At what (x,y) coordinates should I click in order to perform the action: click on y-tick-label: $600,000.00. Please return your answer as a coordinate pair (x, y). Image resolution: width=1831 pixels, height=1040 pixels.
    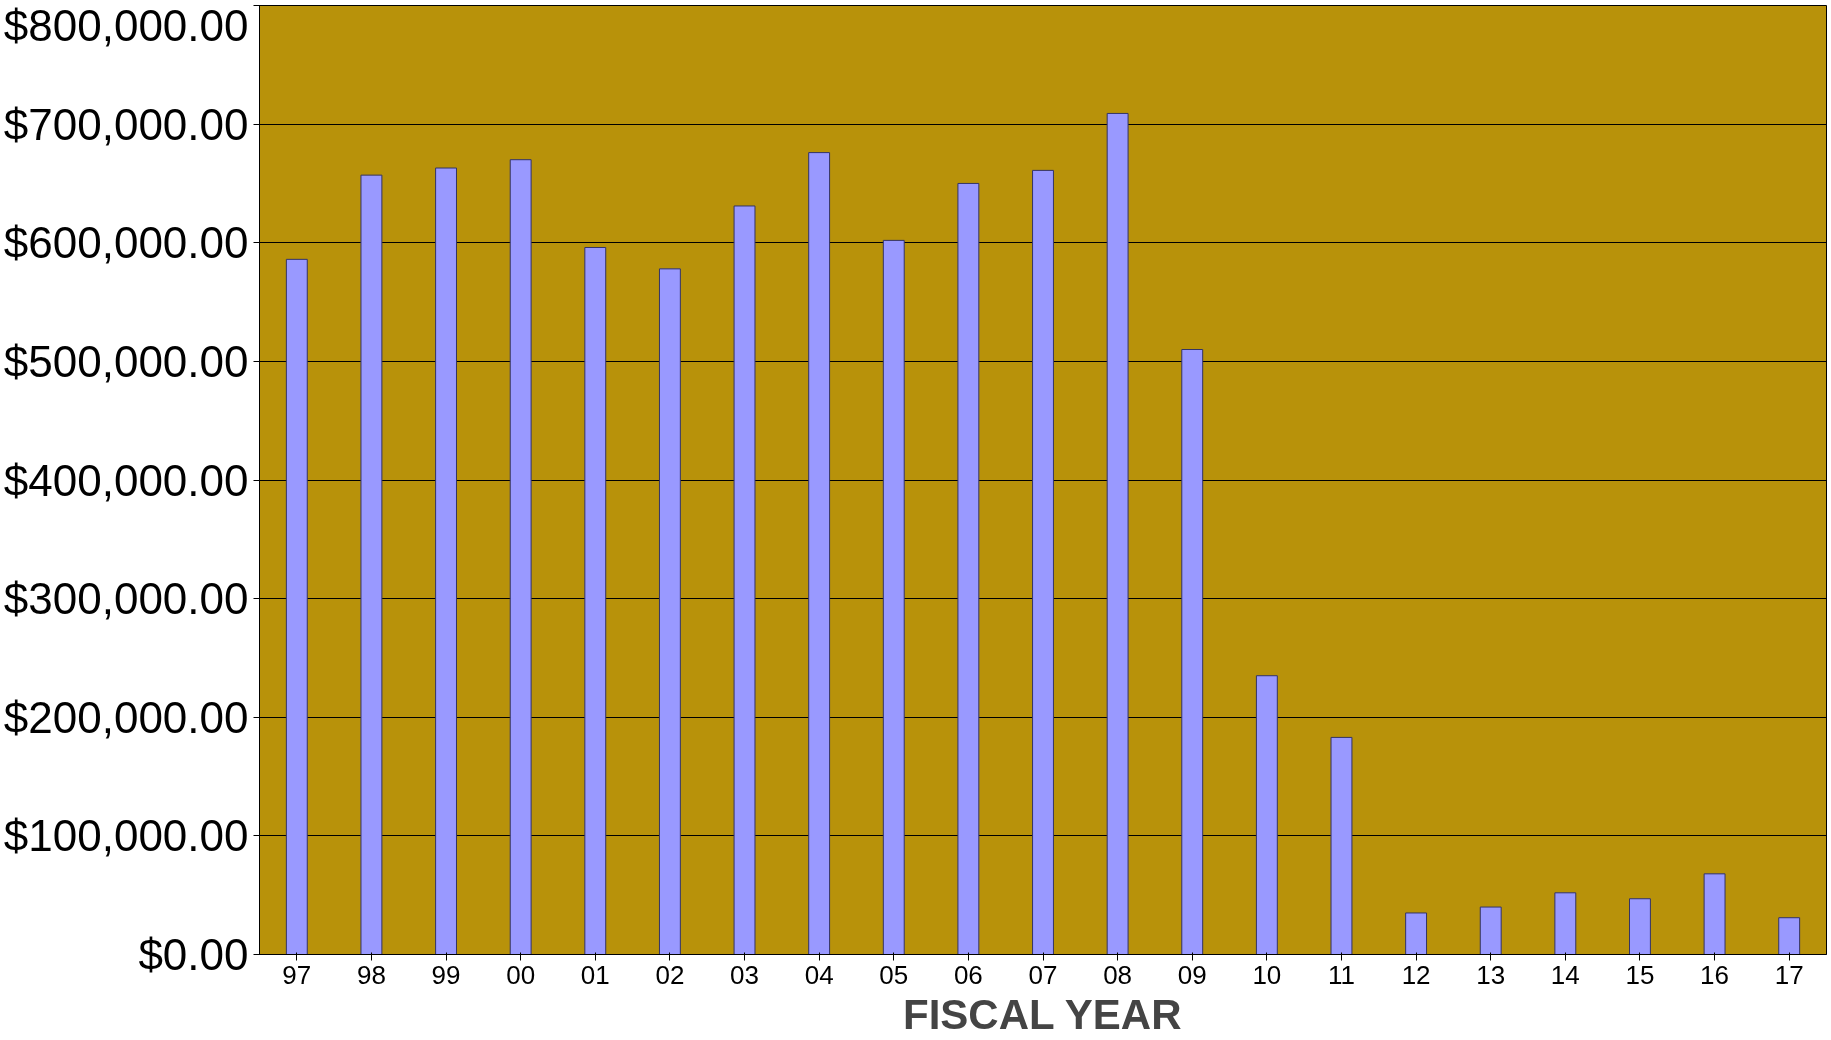
    Looking at the image, I should click on (126, 243).